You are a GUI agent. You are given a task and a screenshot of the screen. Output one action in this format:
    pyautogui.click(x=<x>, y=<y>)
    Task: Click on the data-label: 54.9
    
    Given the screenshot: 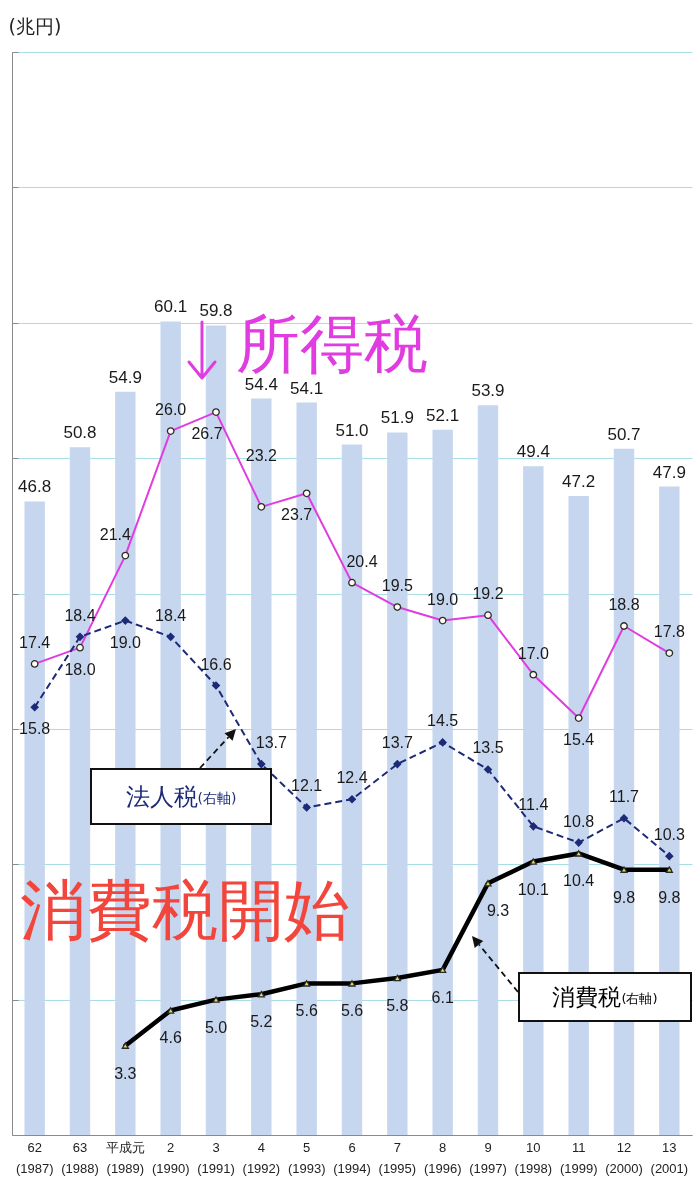 What is the action you would take?
    pyautogui.click(x=125, y=377)
    